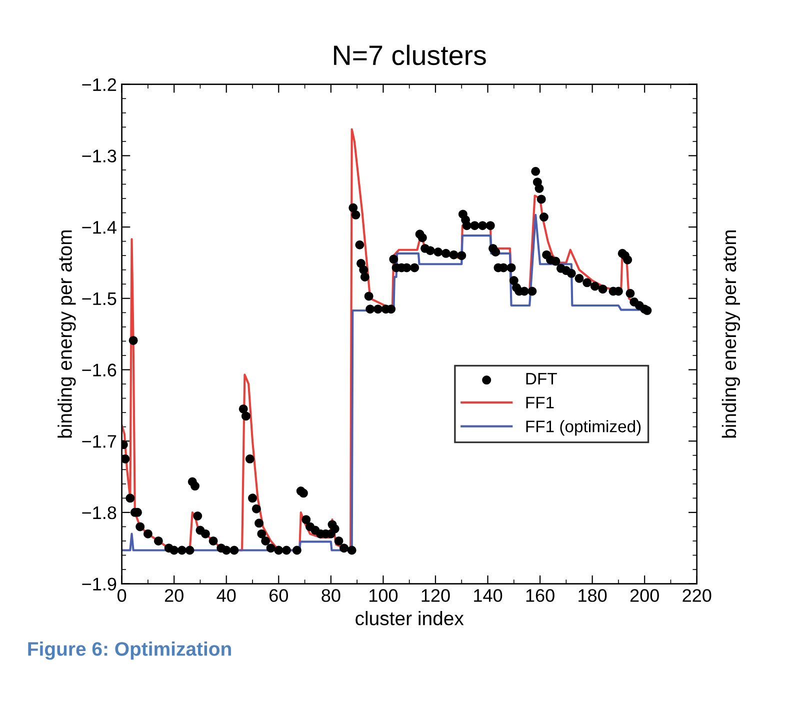  What do you see at coordinates (99, 227) in the screenshot?
I see `y-tick-label: −1.4` at bounding box center [99, 227].